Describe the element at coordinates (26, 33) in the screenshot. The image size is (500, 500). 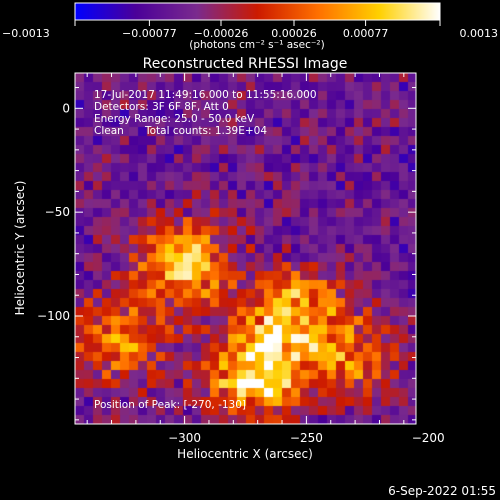
I see `colorbar-tick-label: −0.0013` at that location.